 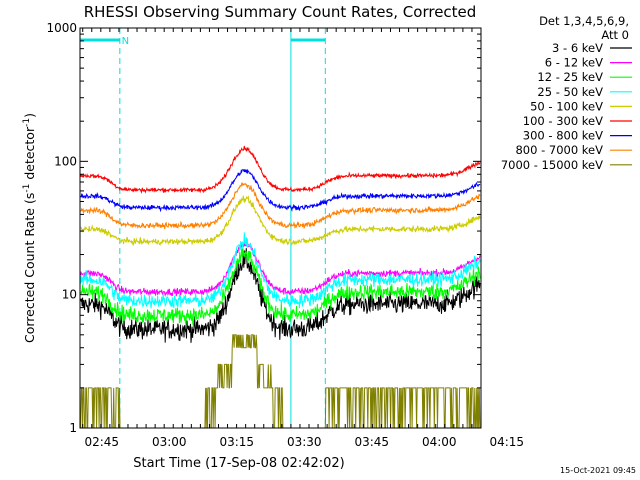 What do you see at coordinates (69, 295) in the screenshot?
I see `y-tick-label-1: 10` at bounding box center [69, 295].